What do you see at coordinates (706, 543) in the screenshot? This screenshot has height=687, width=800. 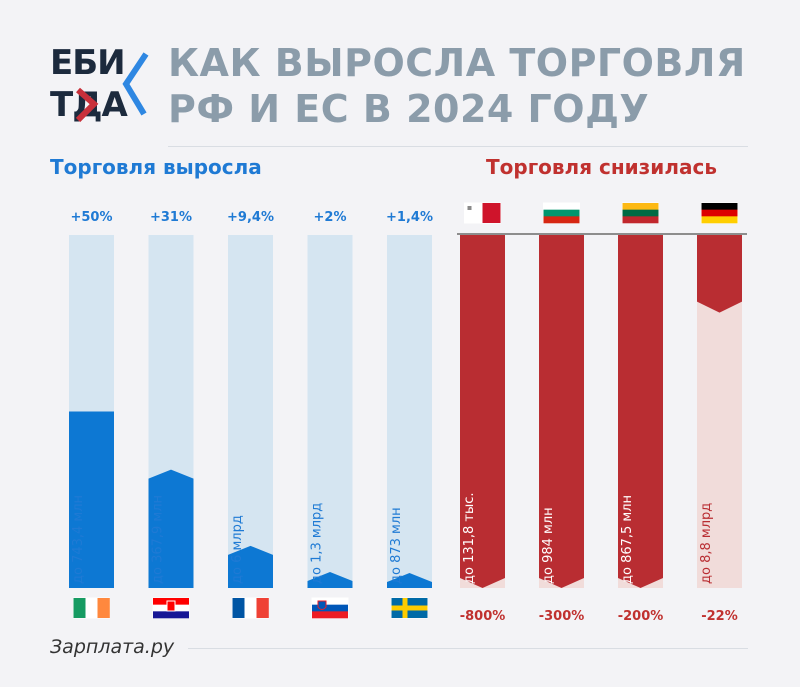 I see `decline-bar-label-4: до 8,8 млрд` at bounding box center [706, 543].